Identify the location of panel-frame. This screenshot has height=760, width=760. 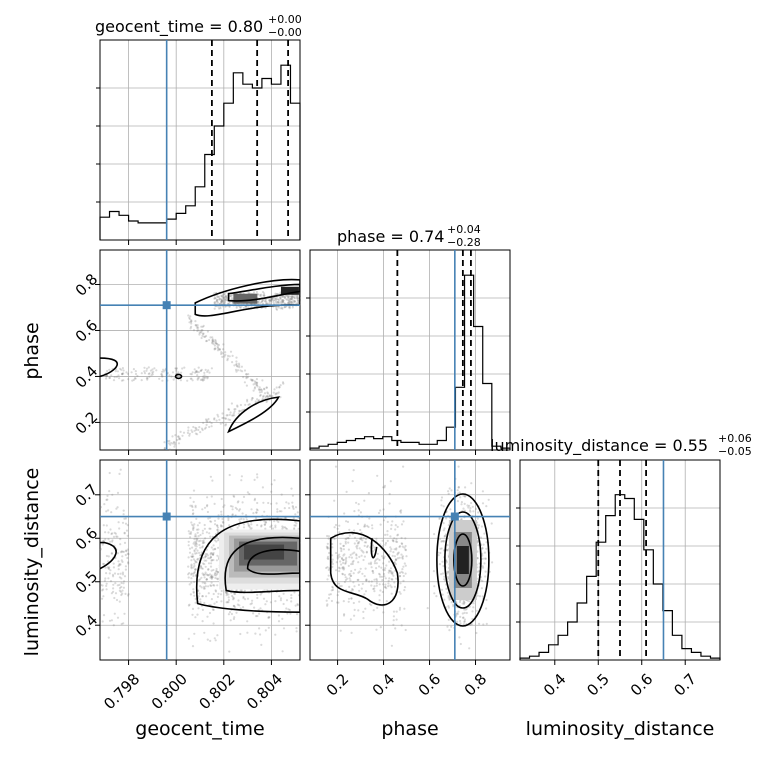
(200, 350).